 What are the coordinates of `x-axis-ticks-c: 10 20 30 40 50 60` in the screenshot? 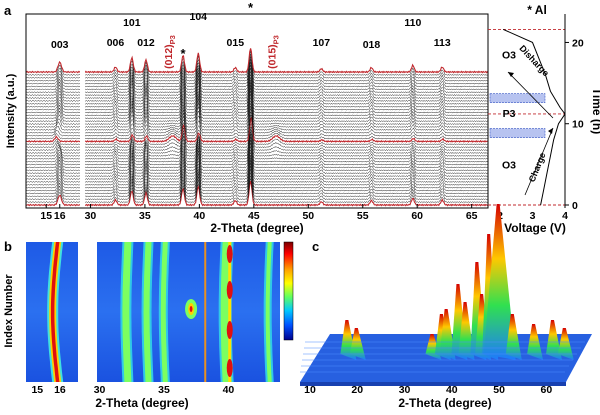 It's located at (428, 390).